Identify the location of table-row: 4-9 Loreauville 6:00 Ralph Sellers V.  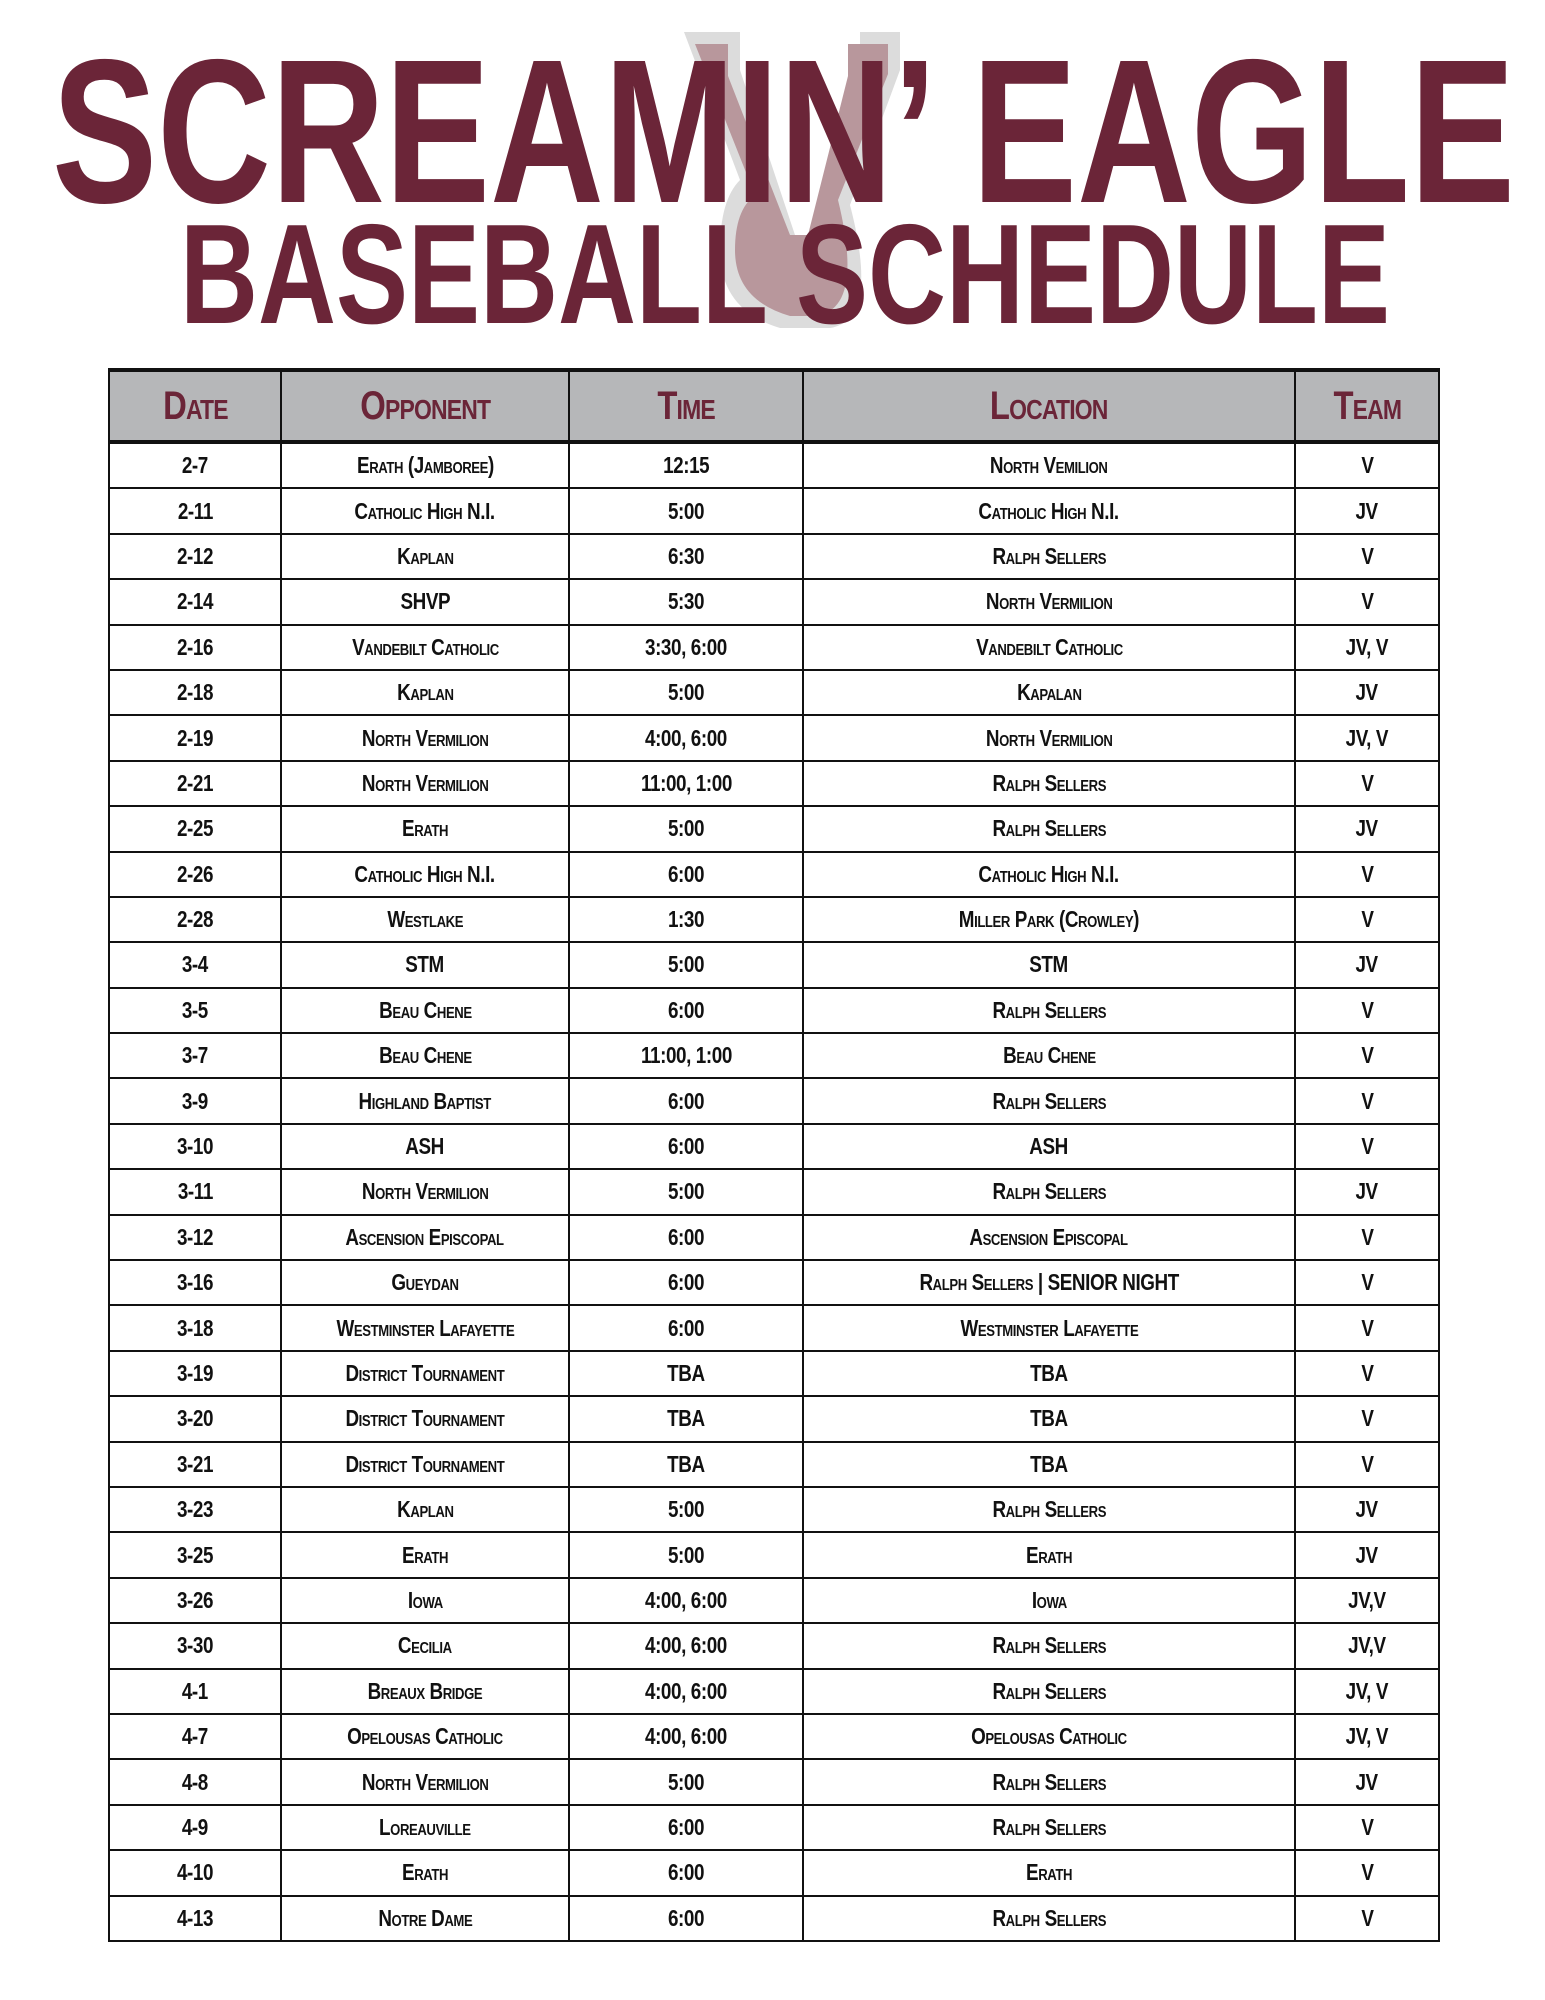
(774, 1827).